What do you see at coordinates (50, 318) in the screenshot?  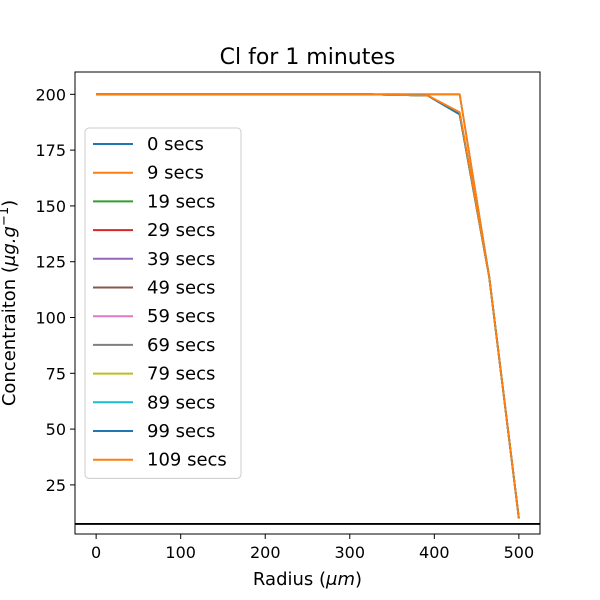 I see `y-tick-label-3: 100` at bounding box center [50, 318].